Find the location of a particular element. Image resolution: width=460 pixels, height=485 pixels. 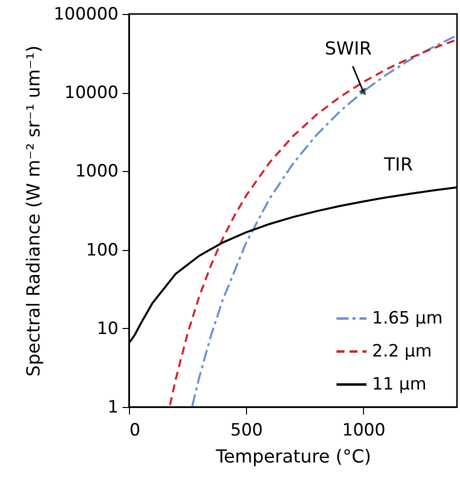

legend-label: 1.65 µm is located at coordinates (407, 318).